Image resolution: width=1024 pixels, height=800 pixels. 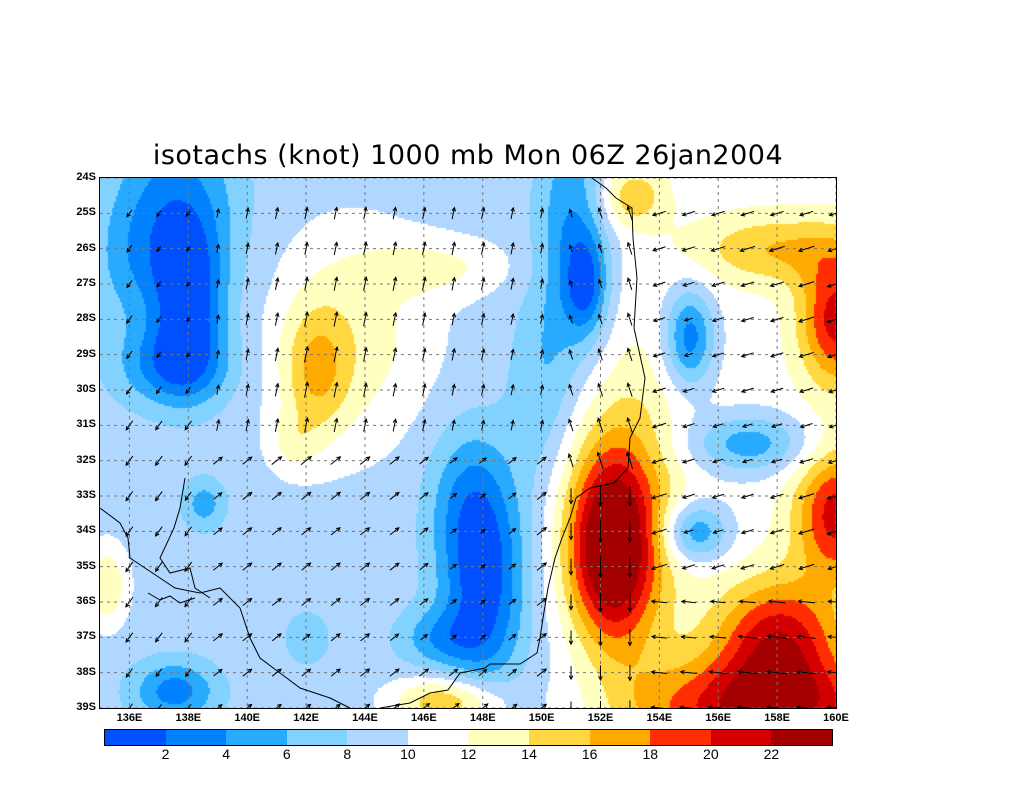 I want to click on colorbar-label: 8, so click(x=347, y=754).